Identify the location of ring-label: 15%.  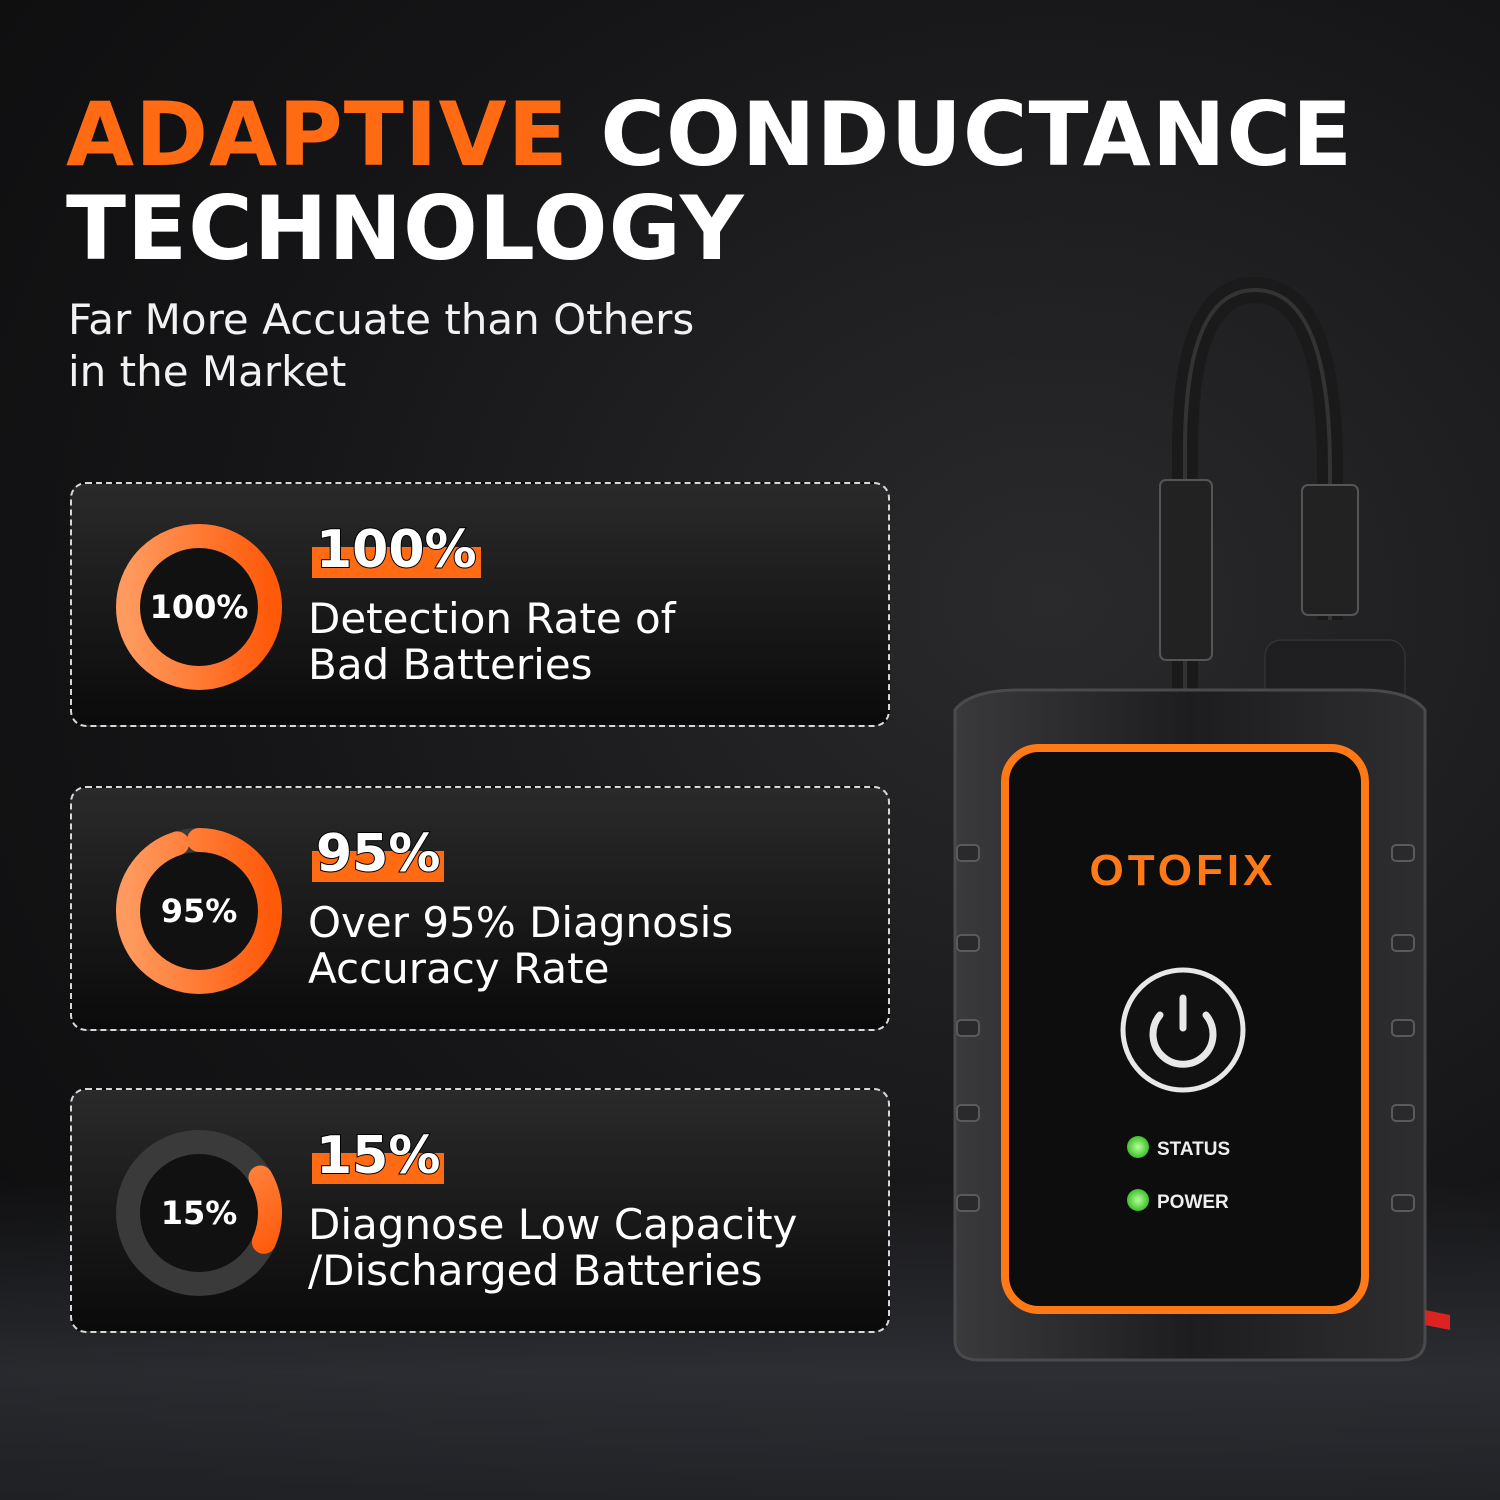
(199, 1213).